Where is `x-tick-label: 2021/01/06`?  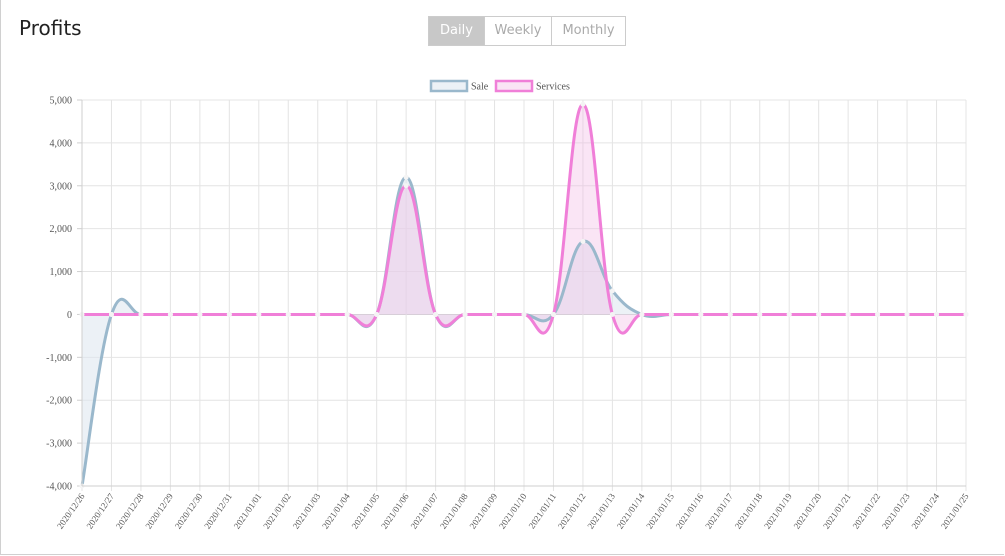
x-tick-label: 2021/01/06 is located at coordinates (395, 511).